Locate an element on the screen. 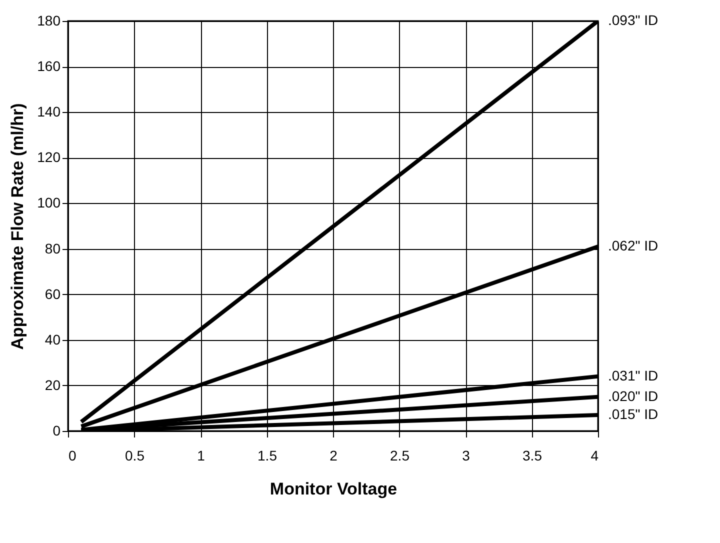 The height and width of the screenshot is (543, 720). series-label: .062" ID is located at coordinates (633, 246).